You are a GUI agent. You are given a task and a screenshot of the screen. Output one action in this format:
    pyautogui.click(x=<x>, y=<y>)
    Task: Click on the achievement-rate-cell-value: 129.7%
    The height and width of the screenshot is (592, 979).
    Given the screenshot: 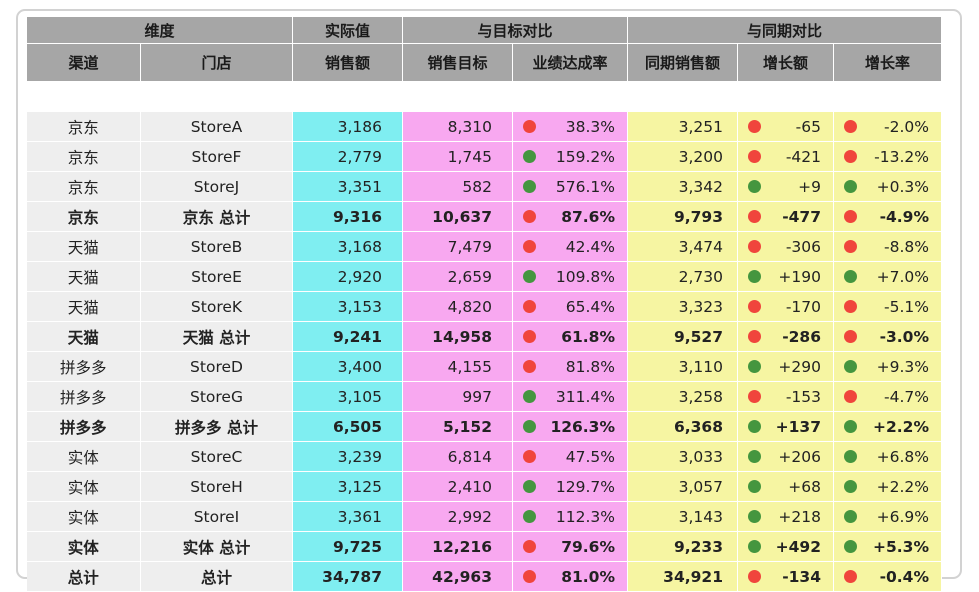 What is the action you would take?
    pyautogui.click(x=585, y=486)
    